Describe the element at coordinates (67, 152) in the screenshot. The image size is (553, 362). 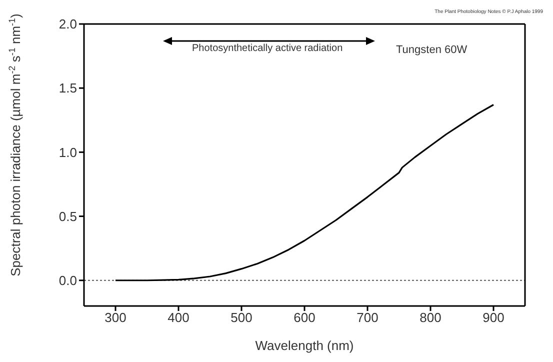
I see `y-tick-label: 1.0` at that location.